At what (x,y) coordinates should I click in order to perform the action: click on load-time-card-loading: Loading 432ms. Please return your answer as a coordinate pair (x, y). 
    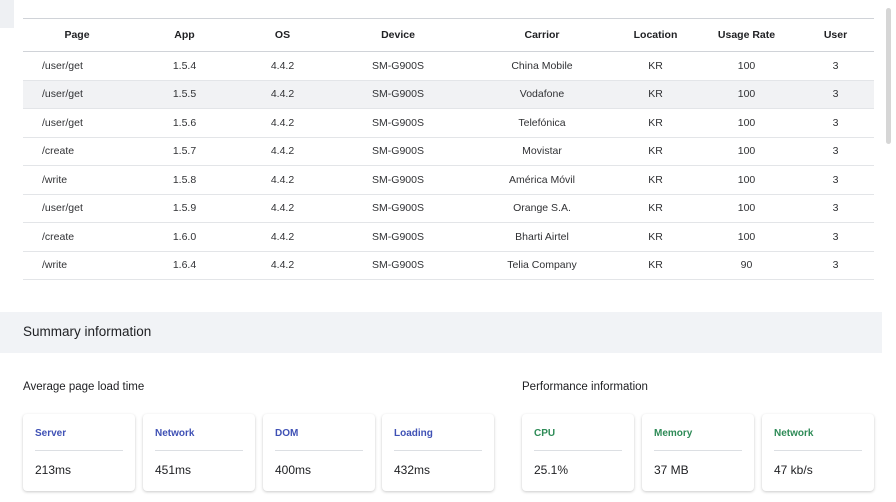
    Looking at the image, I should click on (438, 452).